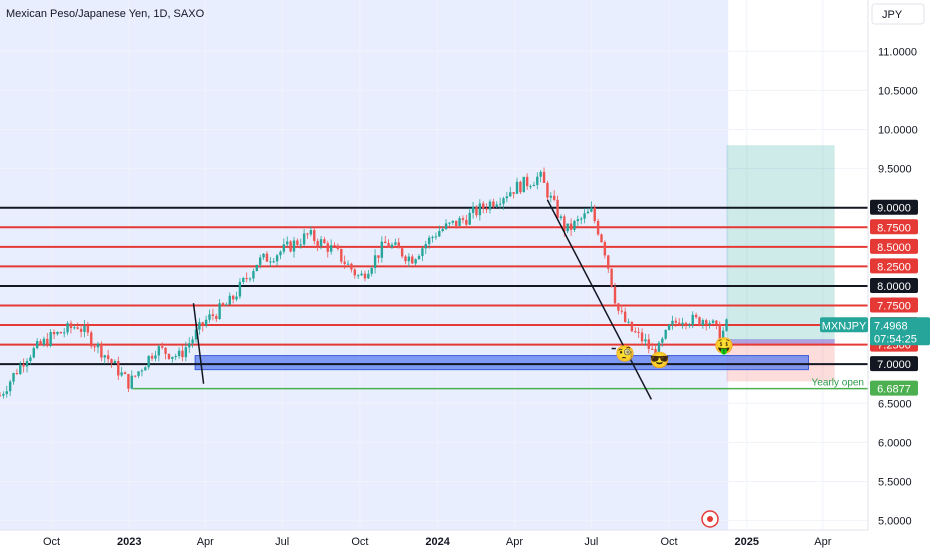 The height and width of the screenshot is (550, 932). I want to click on currency-button-label: JPY, so click(892, 15).